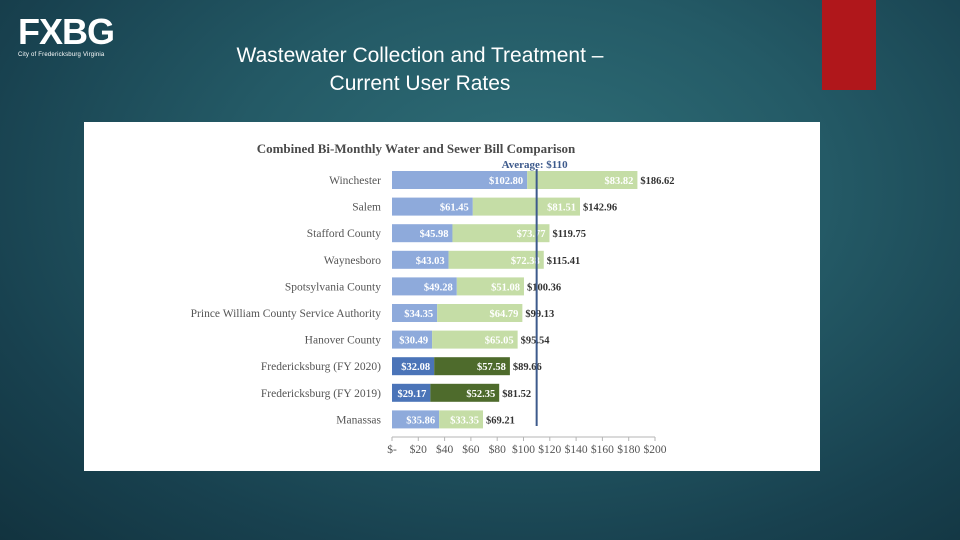 This screenshot has height=540, width=960. What do you see at coordinates (438, 287) in the screenshot?
I see `water-value-label: $49.28` at bounding box center [438, 287].